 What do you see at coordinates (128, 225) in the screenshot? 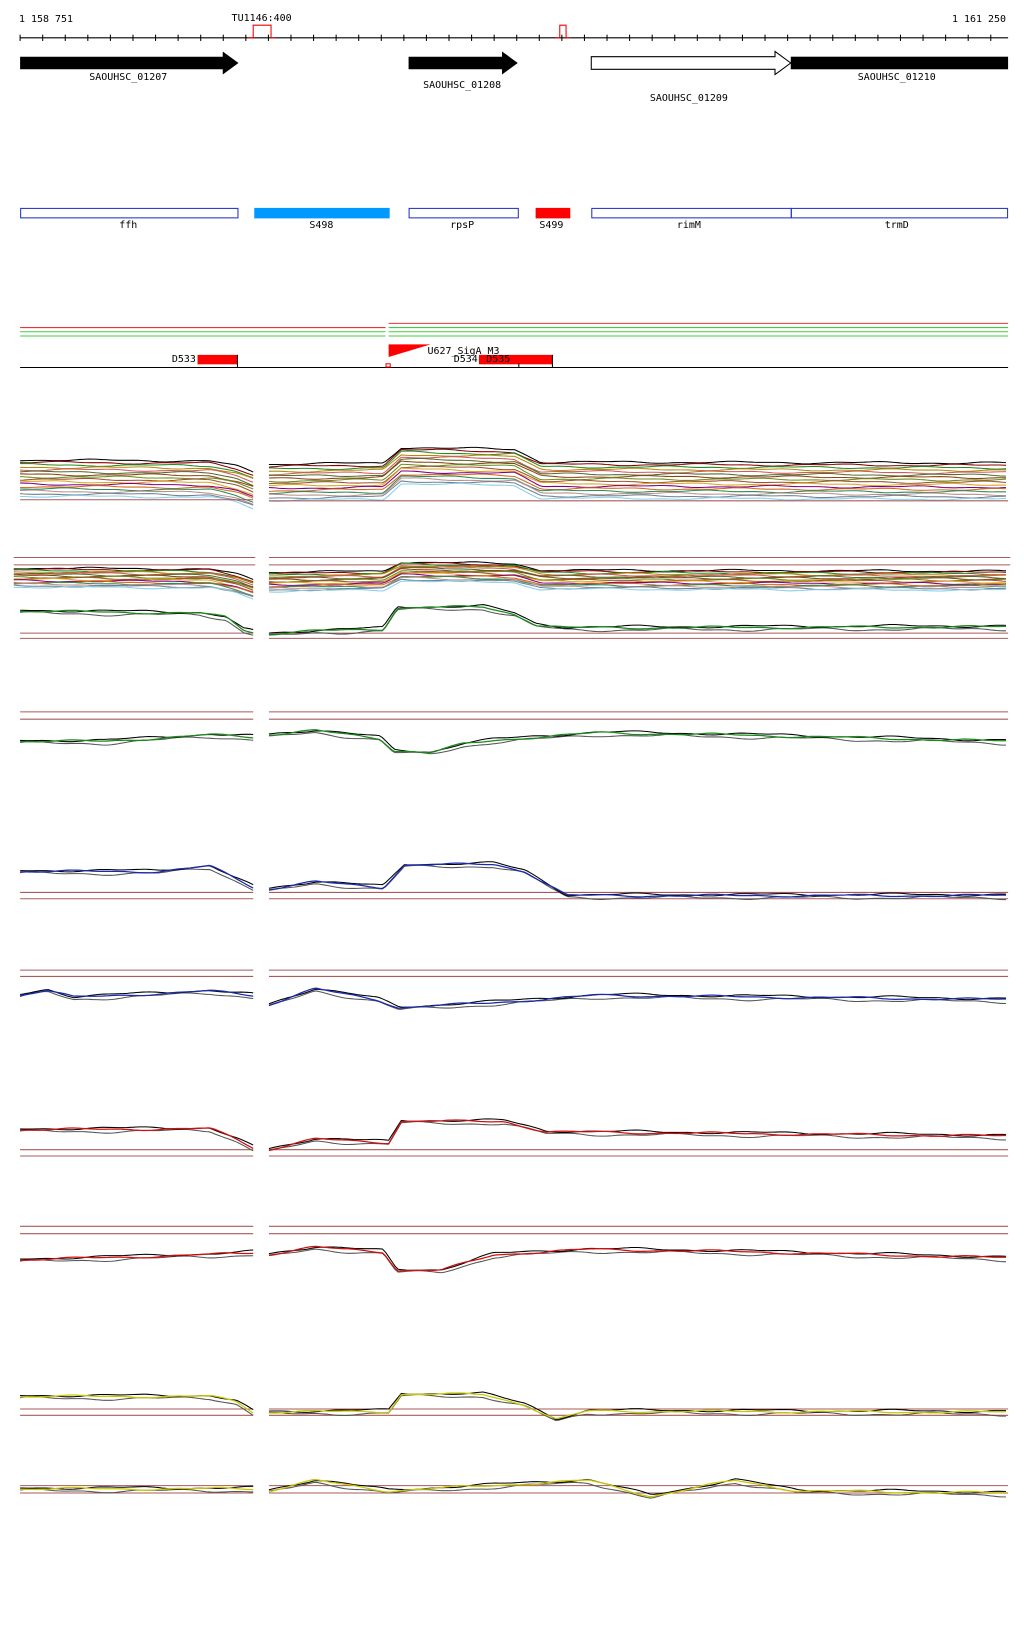
I see `feature-label: ffh` at bounding box center [128, 225].